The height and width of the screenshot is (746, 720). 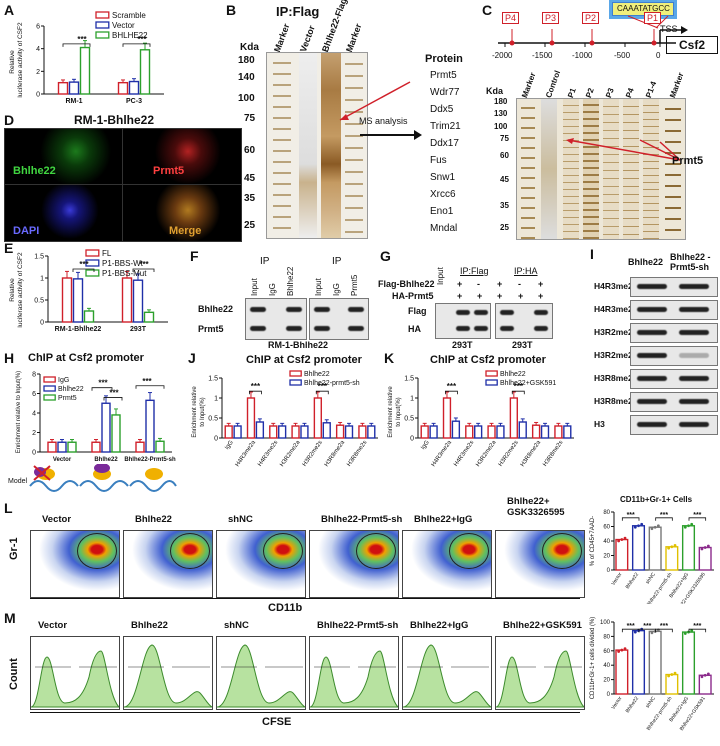 I want to click on m-plot-title-5: Bhlhe22+GSK591, so click(x=542, y=625).